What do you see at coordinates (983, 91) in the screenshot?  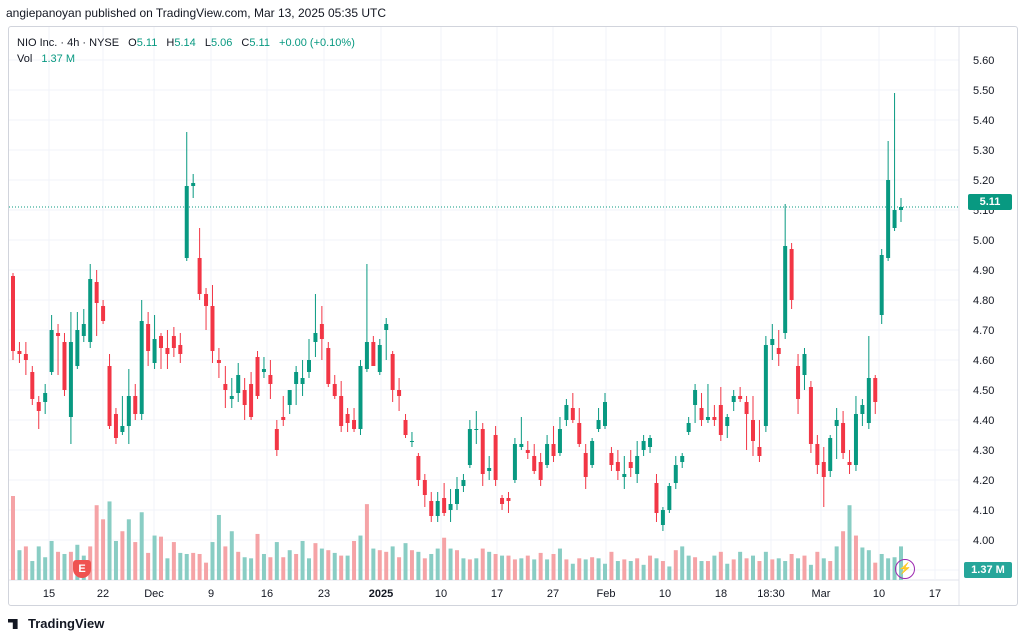 I see `price-tick-label: 5.50` at bounding box center [983, 91].